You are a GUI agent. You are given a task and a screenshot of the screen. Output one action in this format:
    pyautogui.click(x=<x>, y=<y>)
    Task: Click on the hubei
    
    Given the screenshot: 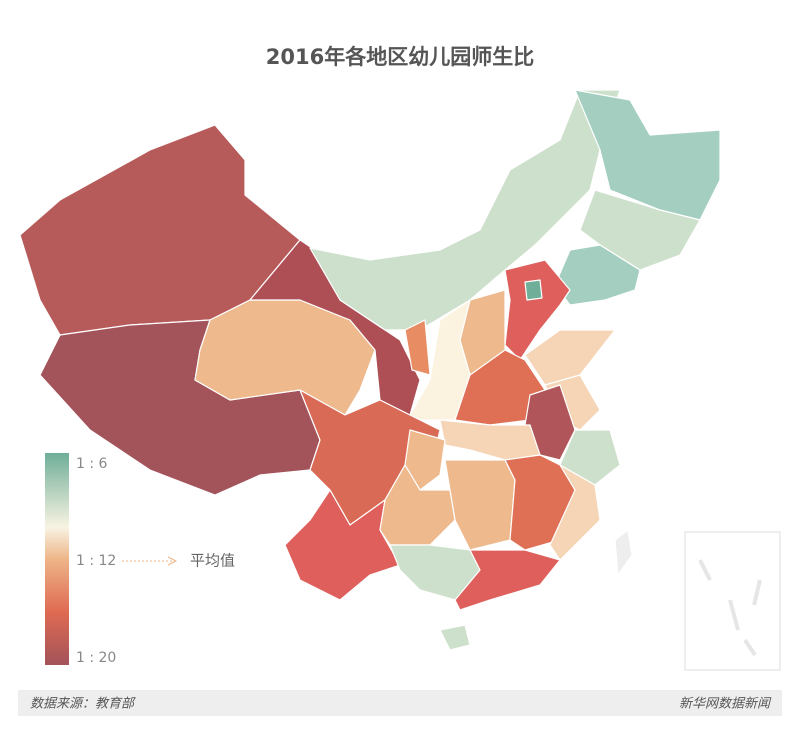 What is the action you would take?
    pyautogui.click(x=490, y=440)
    